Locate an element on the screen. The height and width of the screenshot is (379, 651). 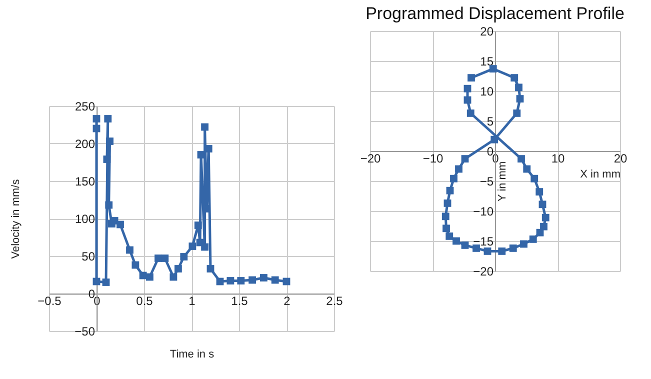
y-tick-label: 200 is located at coordinates (85, 144).